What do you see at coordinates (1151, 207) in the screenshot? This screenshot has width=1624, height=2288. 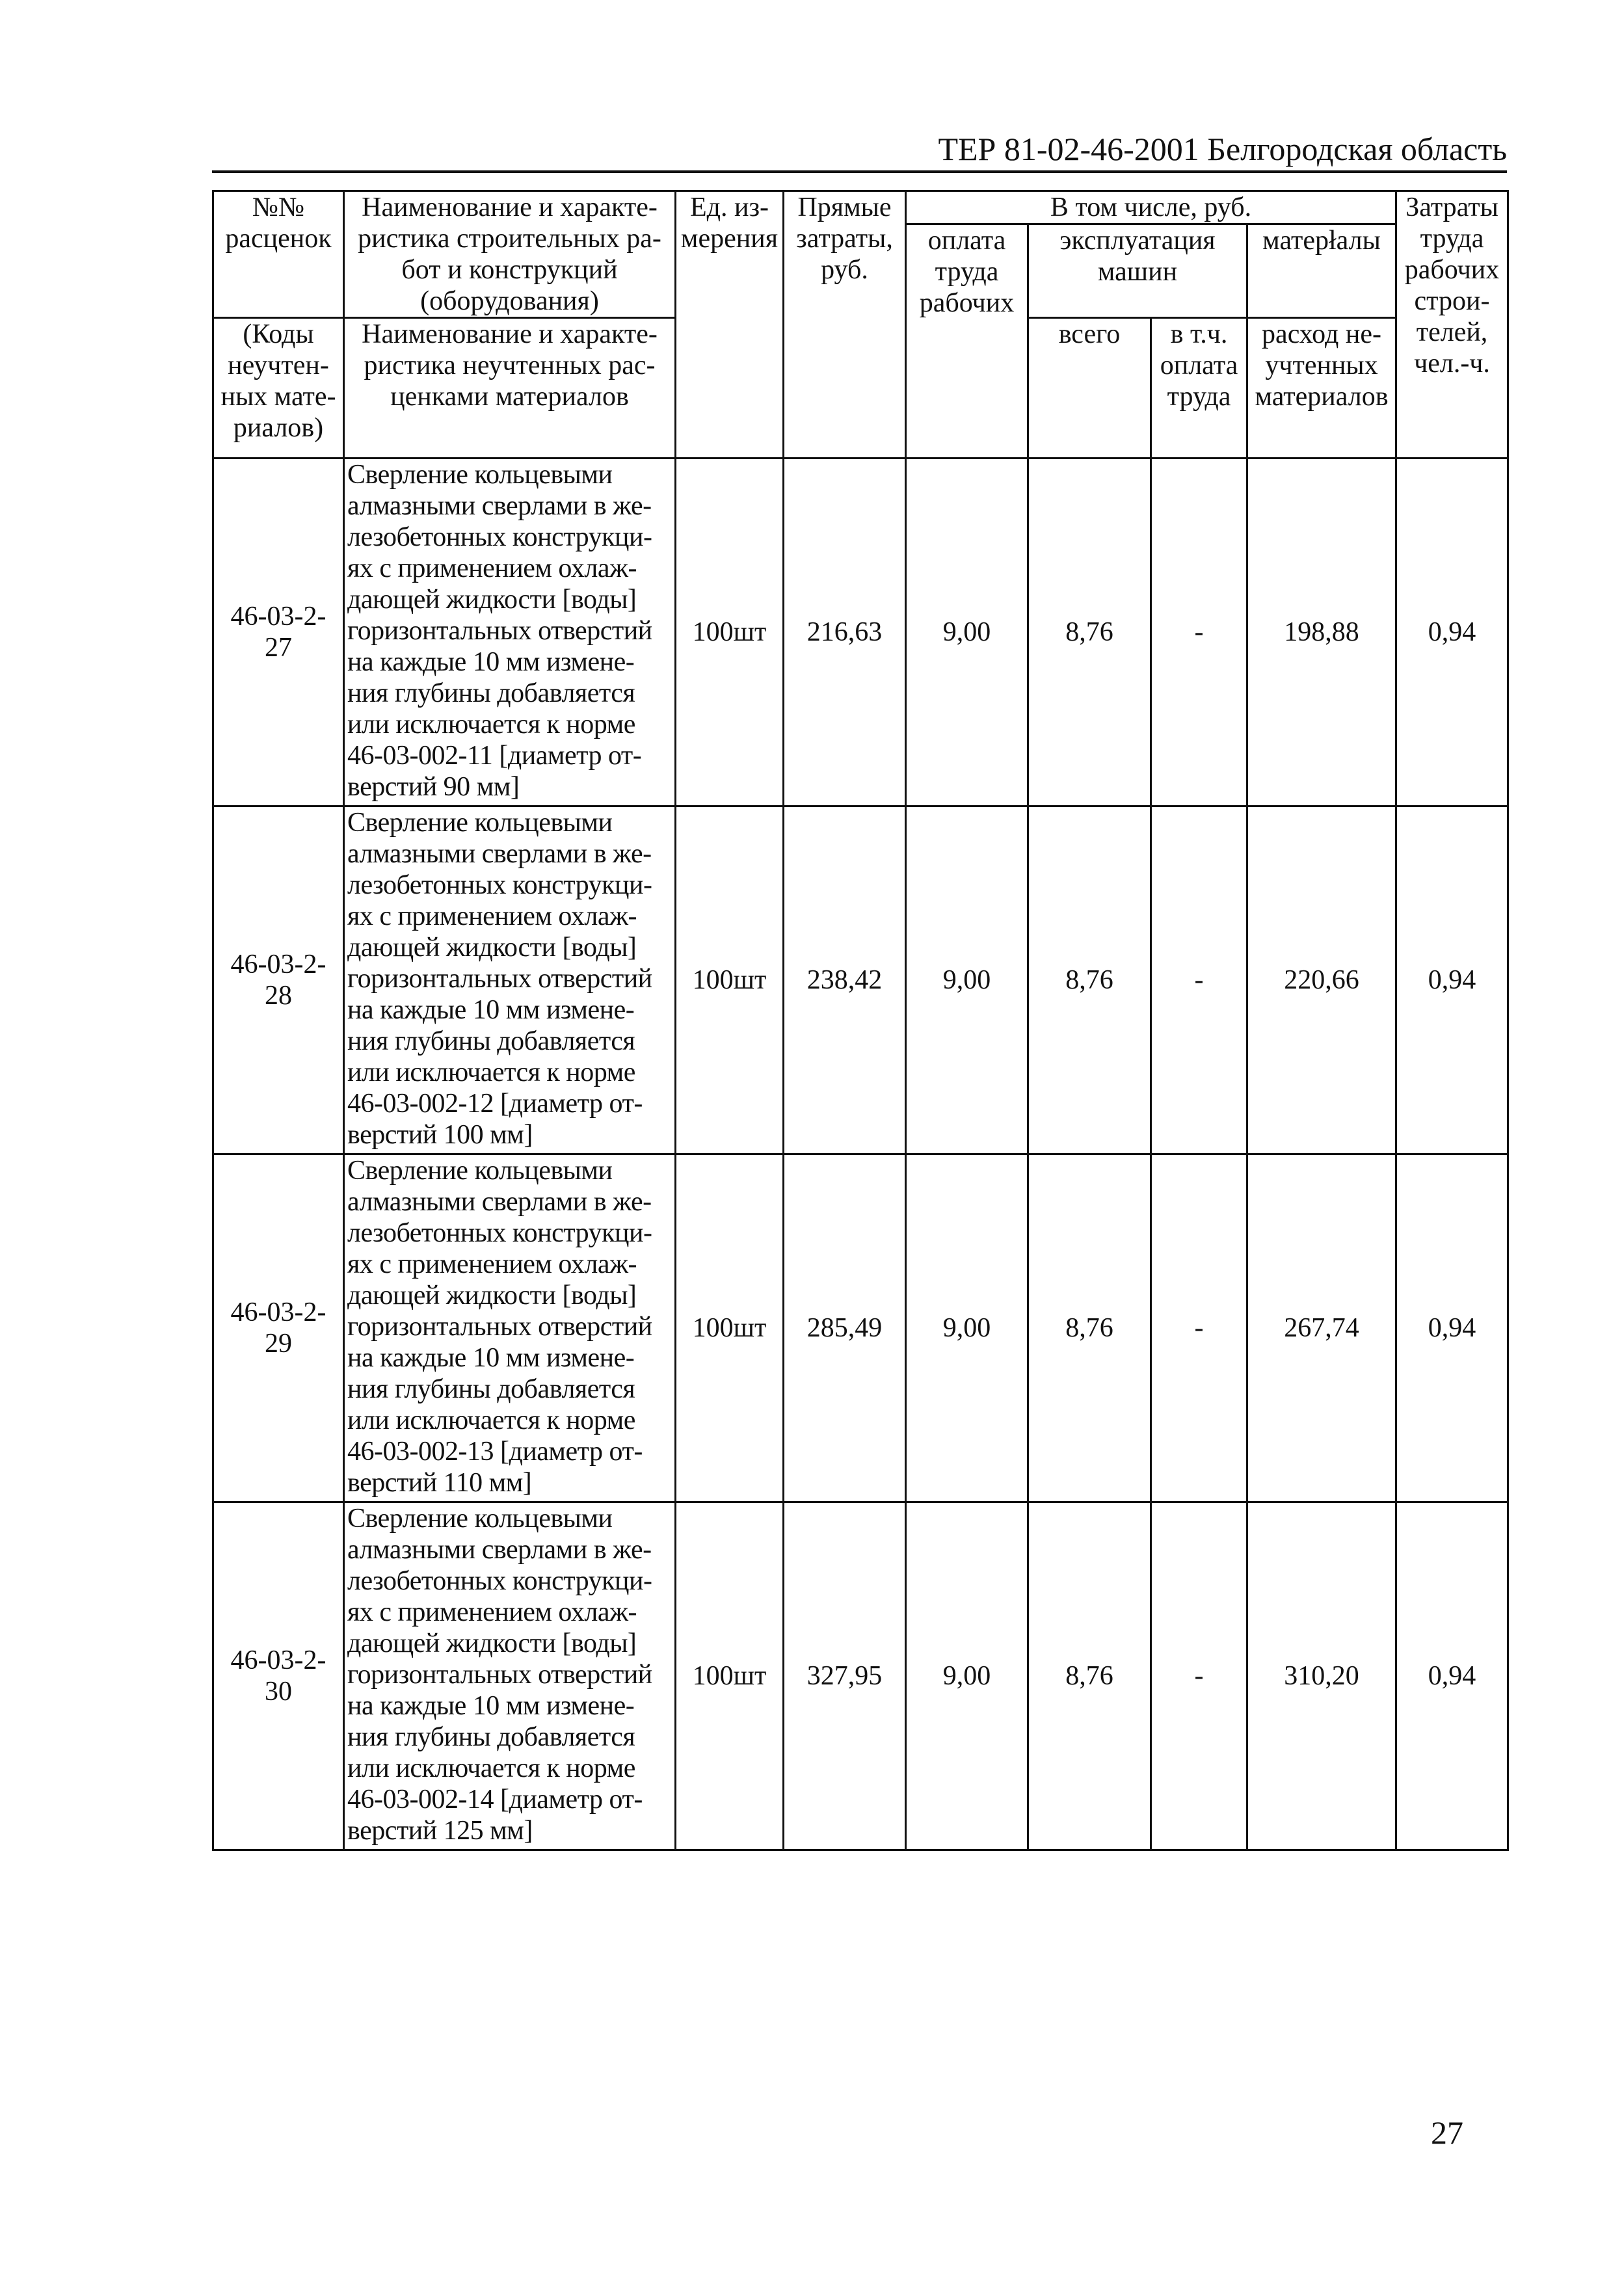 I see `col-incl-header: В том числе, руб.` at bounding box center [1151, 207].